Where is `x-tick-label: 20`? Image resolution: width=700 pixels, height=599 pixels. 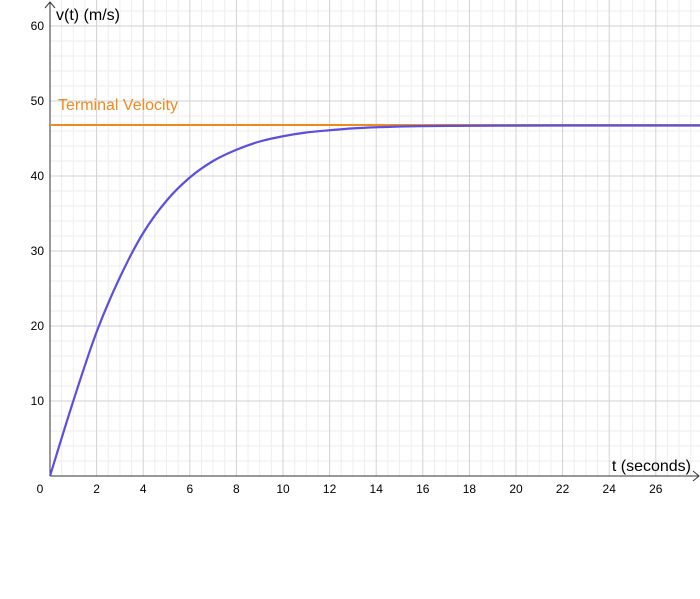
x-tick-label: 20 is located at coordinates (516, 489).